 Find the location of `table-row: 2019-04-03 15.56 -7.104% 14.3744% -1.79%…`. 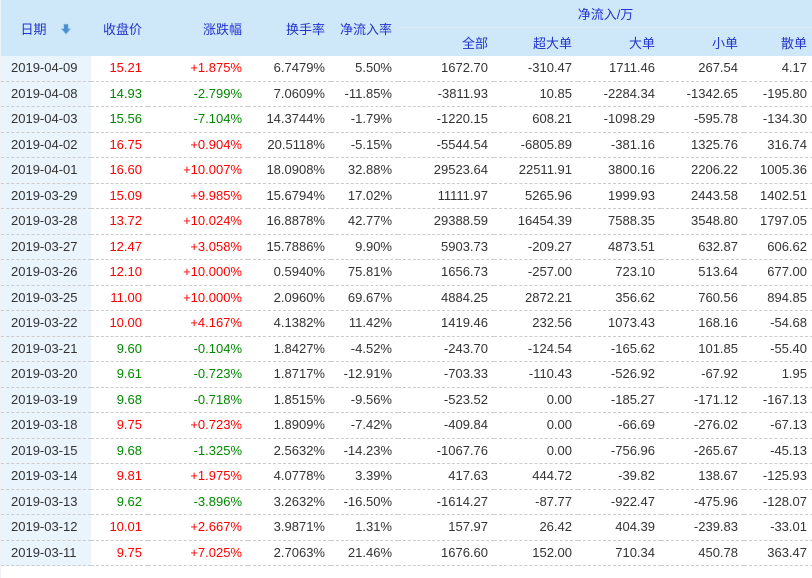

table-row: 2019-04-03 15.56 -7.104% 14.3744% -1.79%… is located at coordinates (406, 119).